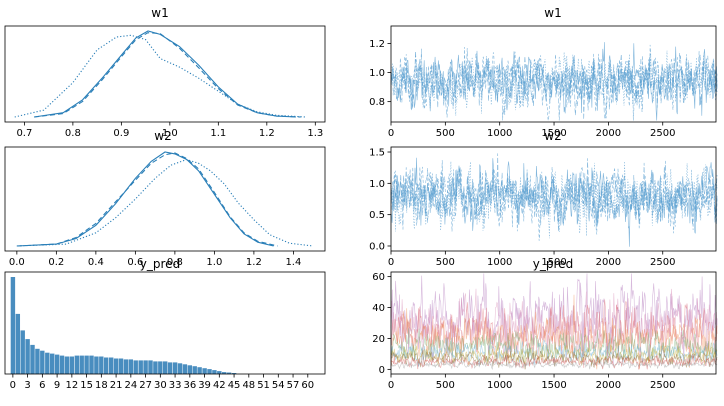 Image resolution: width=724 pixels, height=406 pixels. What do you see at coordinates (130, 385) in the screenshot?
I see `xtick-label: 24` at bounding box center [130, 385].